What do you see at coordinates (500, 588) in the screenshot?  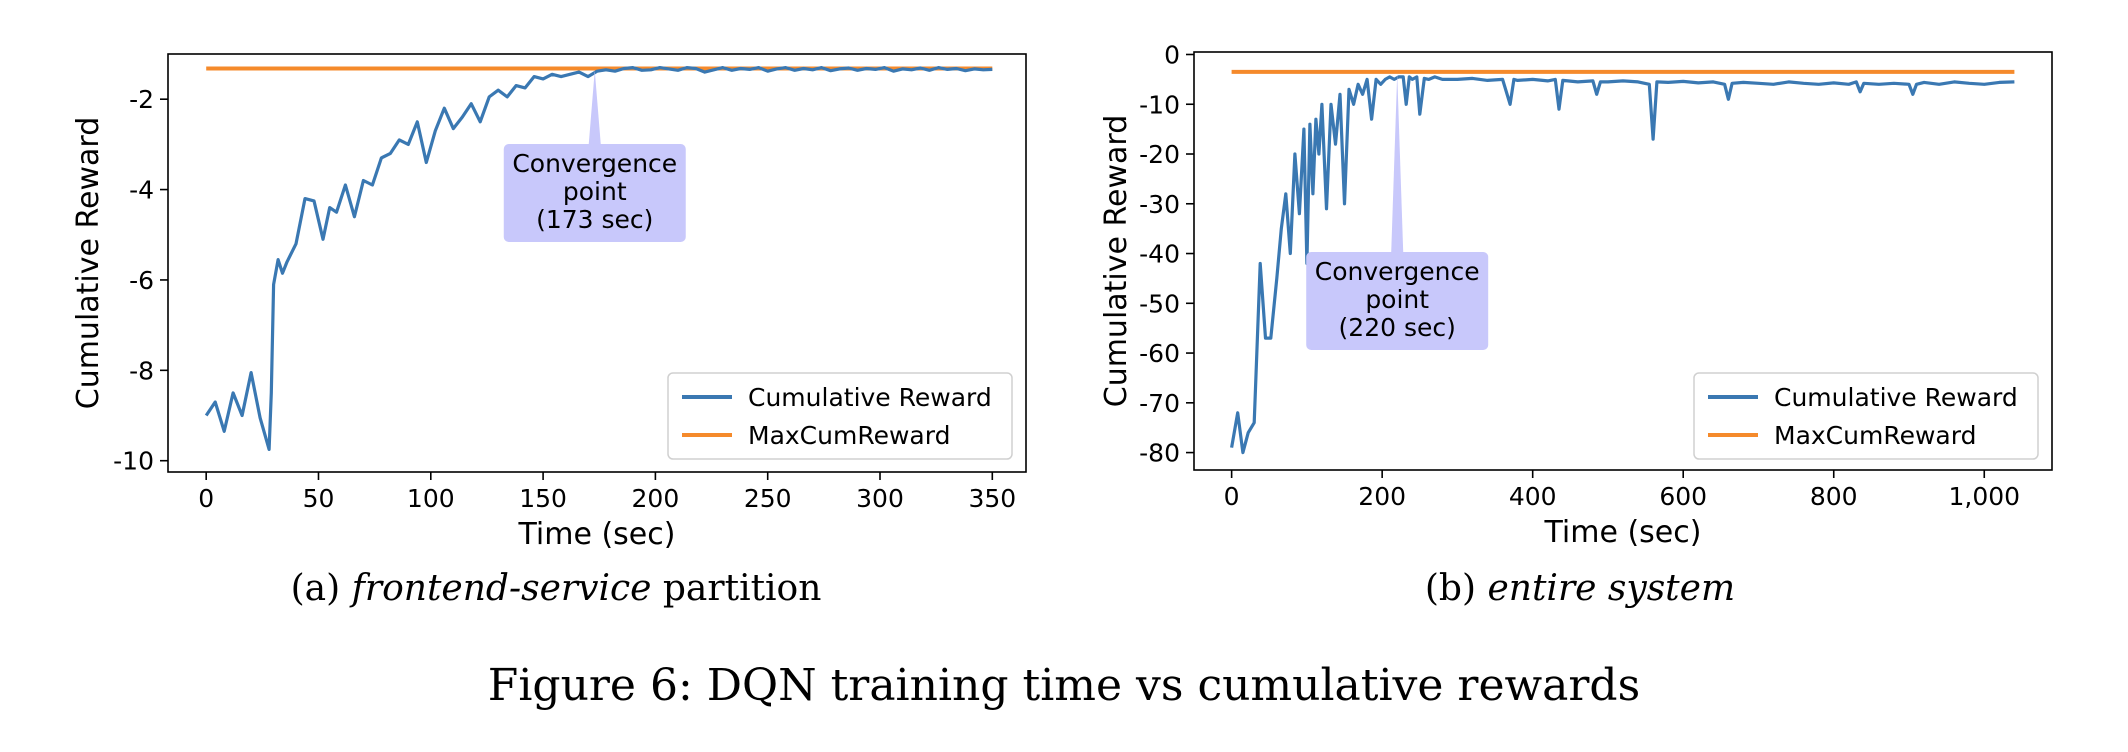 I see `caption-italic: frontend-service` at bounding box center [500, 588].